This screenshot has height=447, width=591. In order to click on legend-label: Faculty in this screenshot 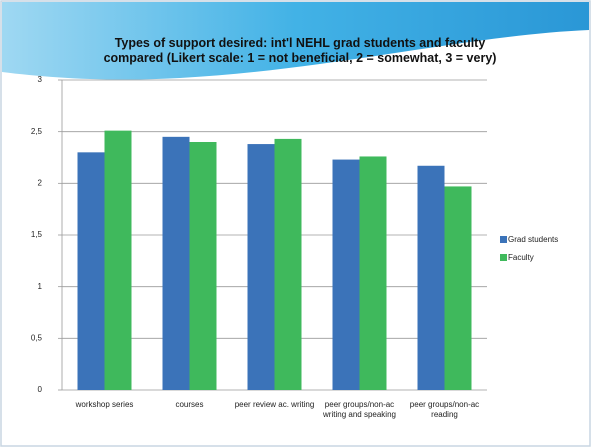, I will do `click(521, 257)`.